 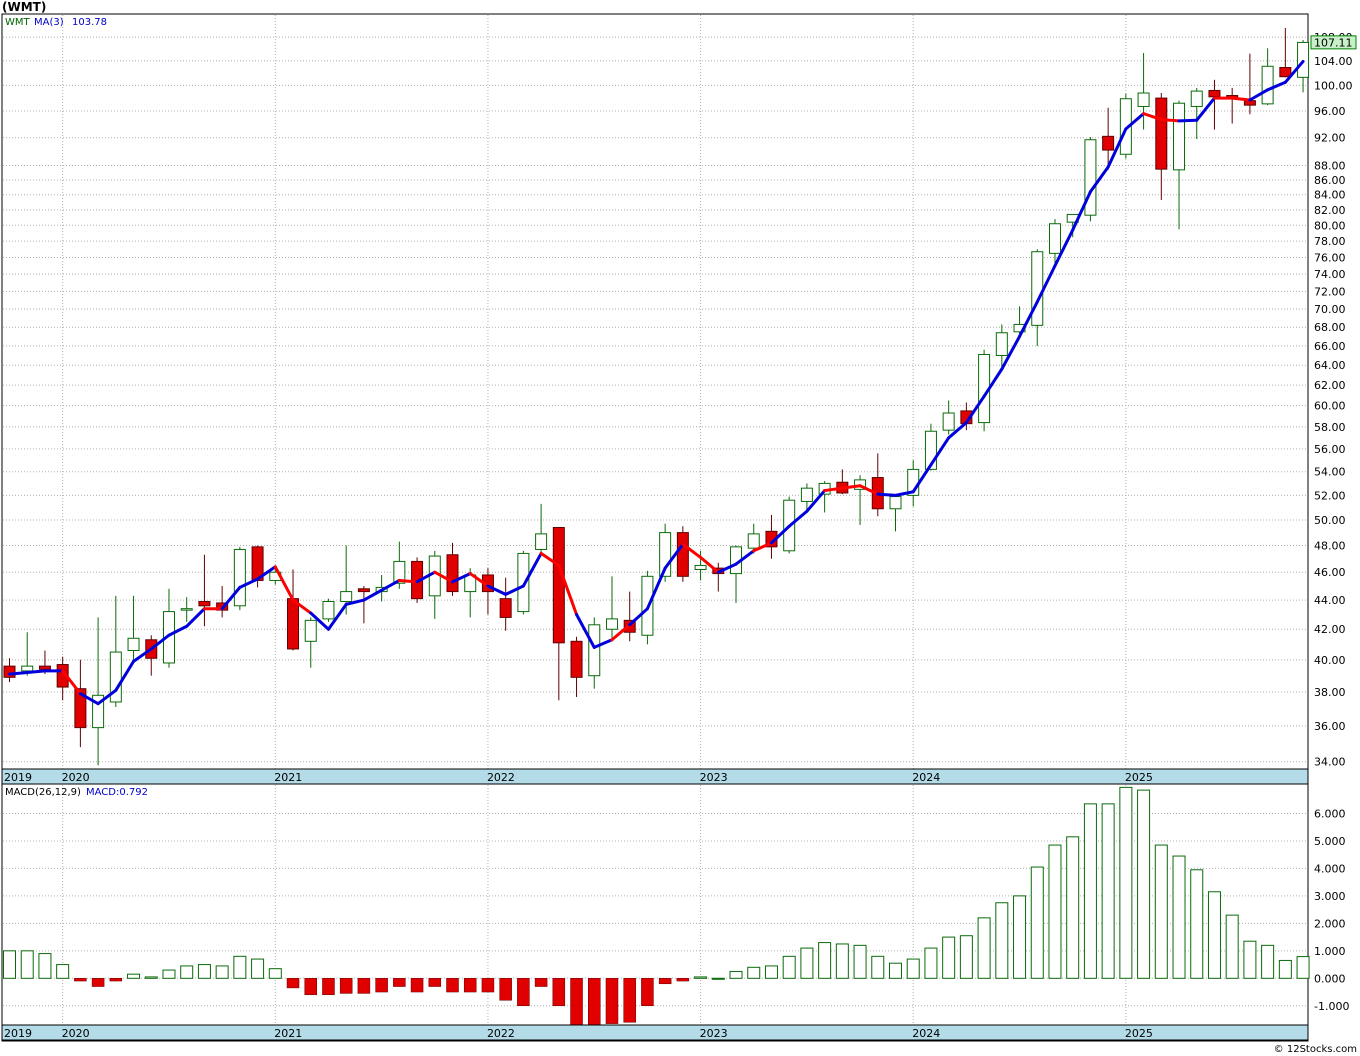 What do you see at coordinates (1330, 291) in the screenshot?
I see `price-tick-label: 72.00` at bounding box center [1330, 291].